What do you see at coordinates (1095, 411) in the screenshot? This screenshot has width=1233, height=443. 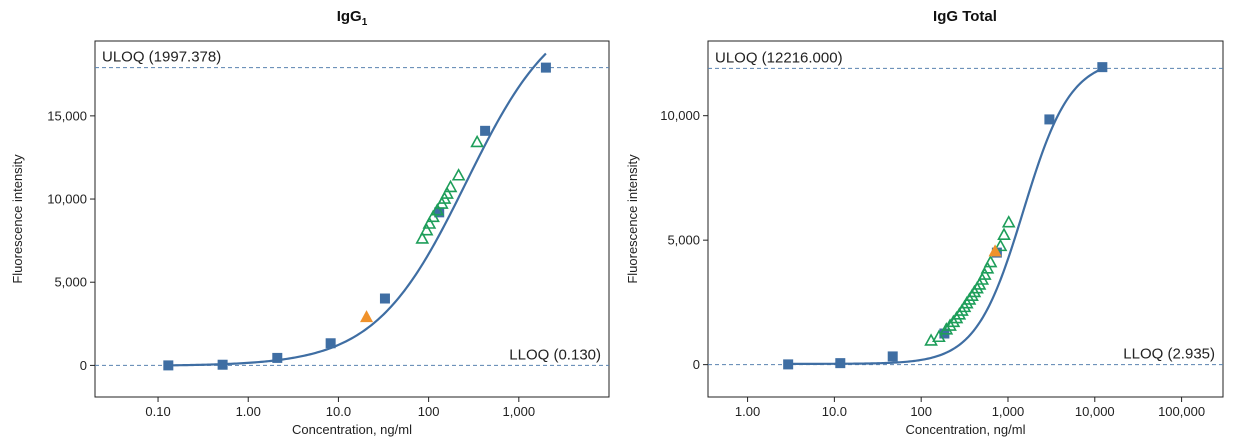 I see `x-tick-label: 10,000` at bounding box center [1095, 411].